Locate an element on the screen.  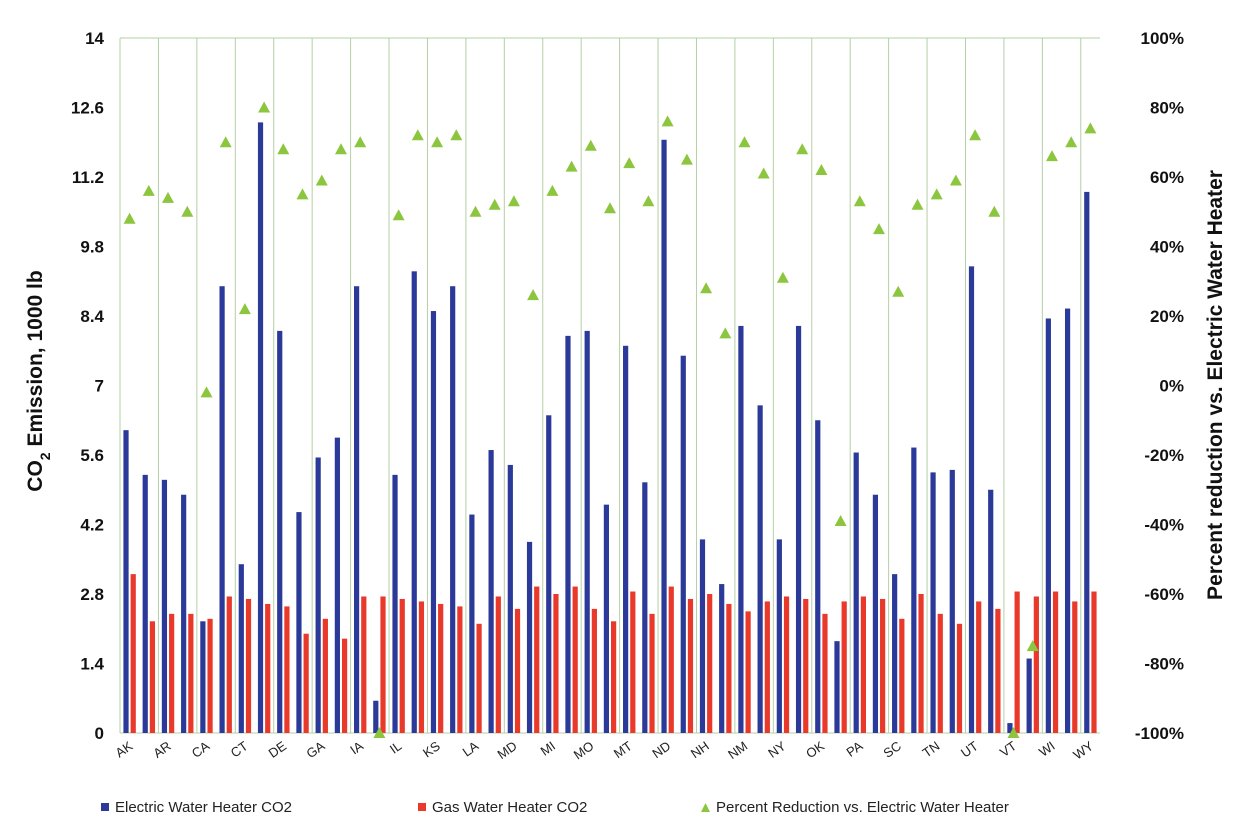
marker-percent-fl is located at coordinates (302, 194).